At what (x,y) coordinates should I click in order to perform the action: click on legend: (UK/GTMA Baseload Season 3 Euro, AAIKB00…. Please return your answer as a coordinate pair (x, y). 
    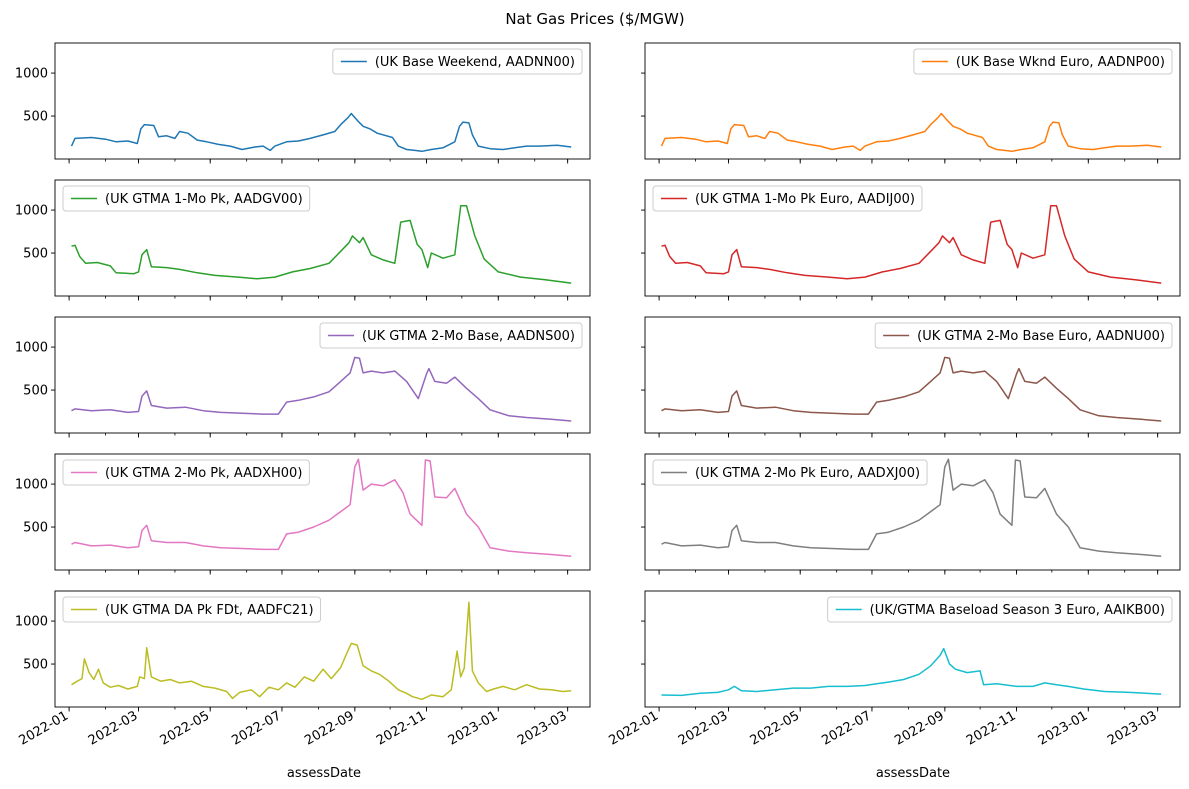
    Looking at the image, I should click on (1000, 609).